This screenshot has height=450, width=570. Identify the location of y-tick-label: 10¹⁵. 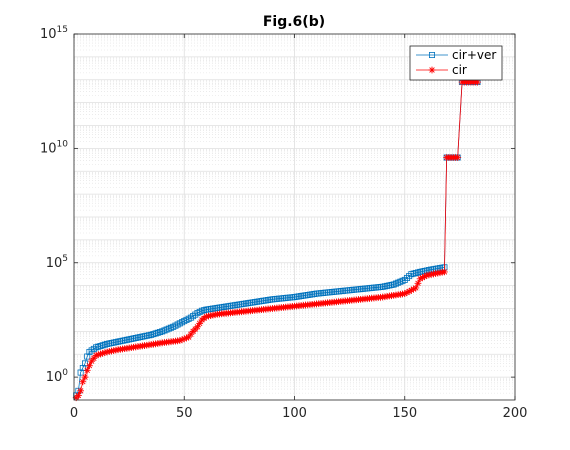
(54, 33).